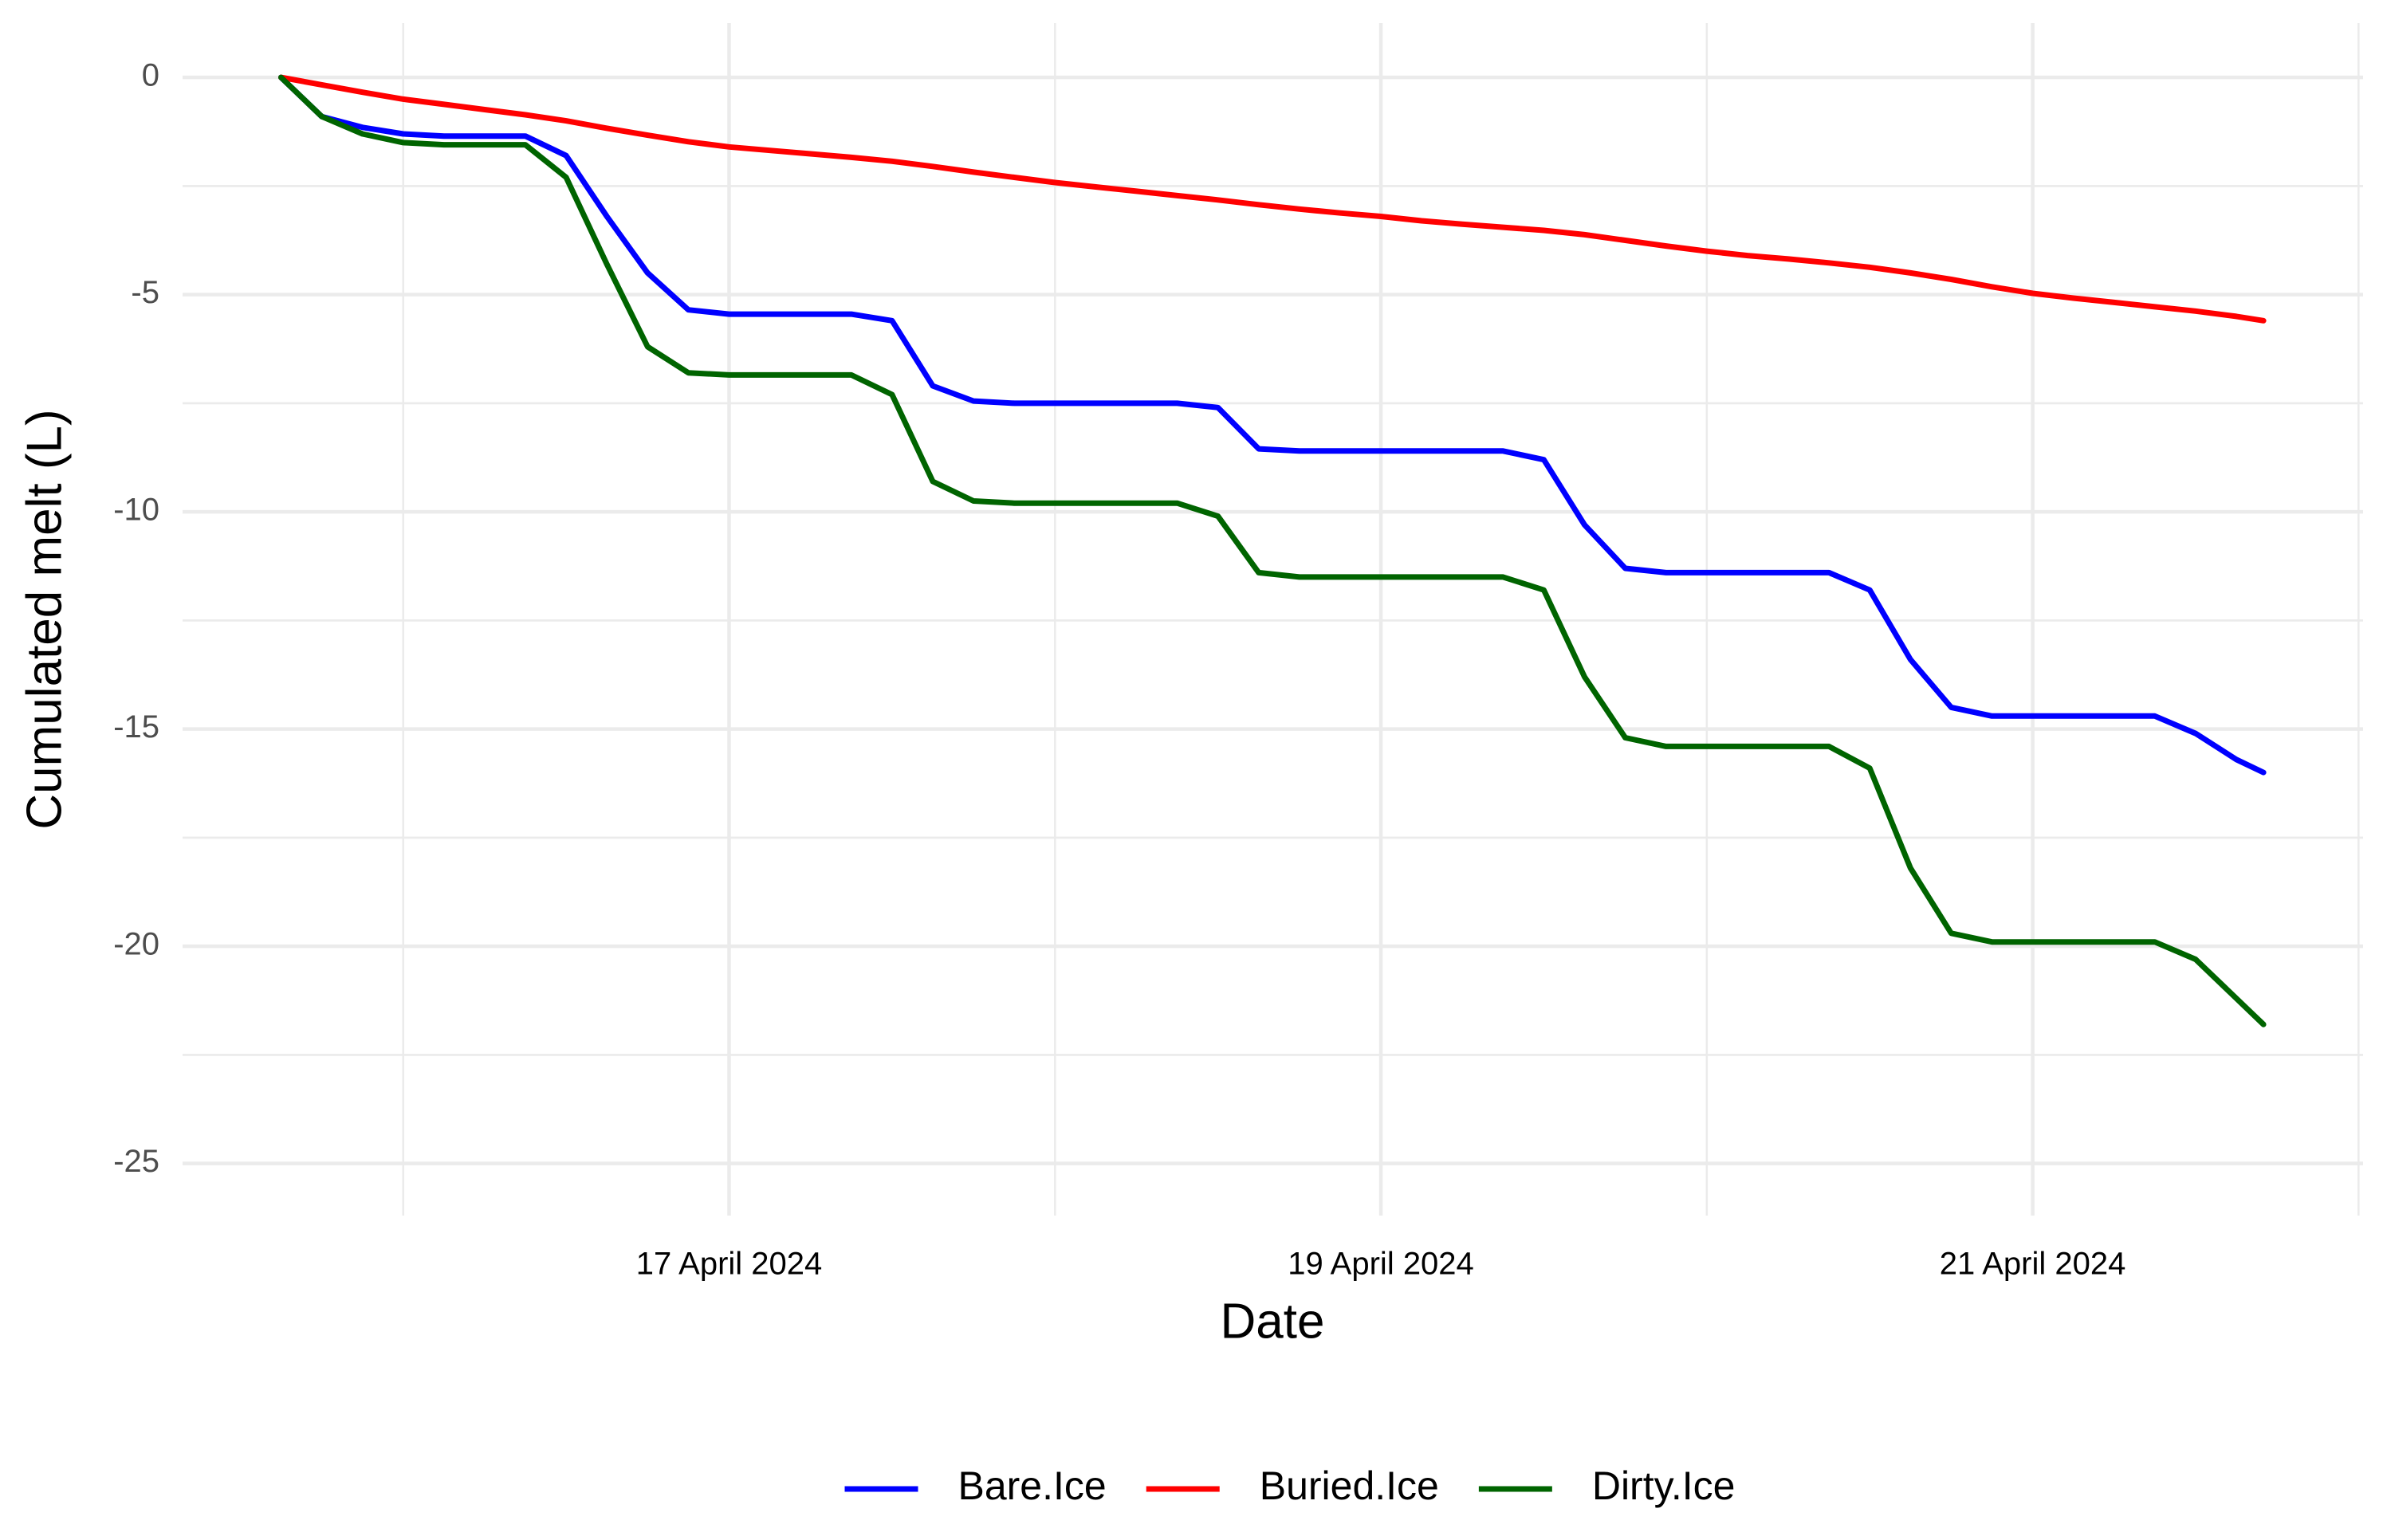 The height and width of the screenshot is (1540, 2383). What do you see at coordinates (1032, 1485) in the screenshot?
I see `legend-text: Bare.Ice` at bounding box center [1032, 1485].